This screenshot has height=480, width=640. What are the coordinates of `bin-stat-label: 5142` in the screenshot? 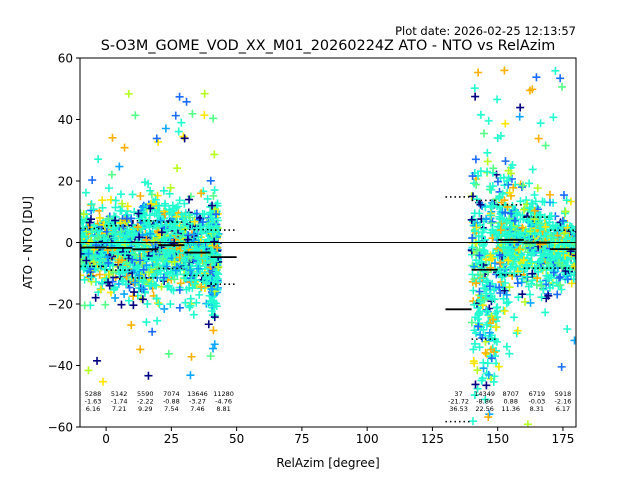 It's located at (119, 394).